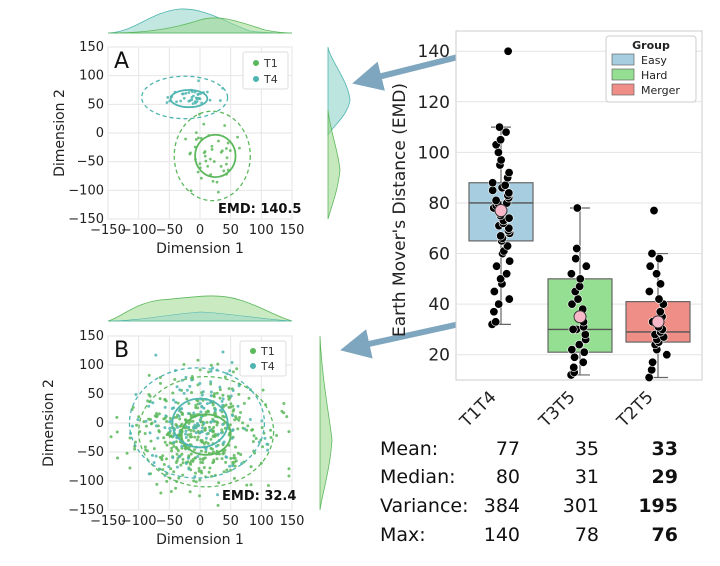 The image size is (720, 566). Describe the element at coordinates (557, 409) in the screenshot. I see `boxplot-category-labels: T1T4 T3T5 T2T5` at that location.